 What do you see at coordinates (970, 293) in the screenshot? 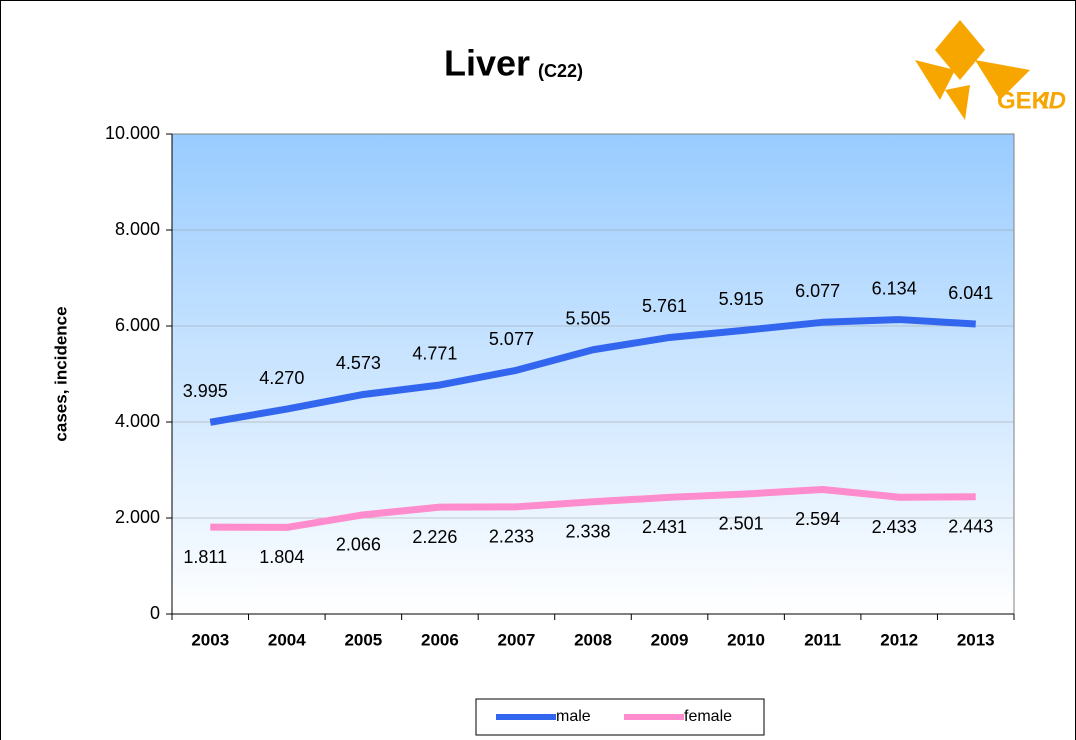
I see `data-label: 6.041` at bounding box center [970, 293].